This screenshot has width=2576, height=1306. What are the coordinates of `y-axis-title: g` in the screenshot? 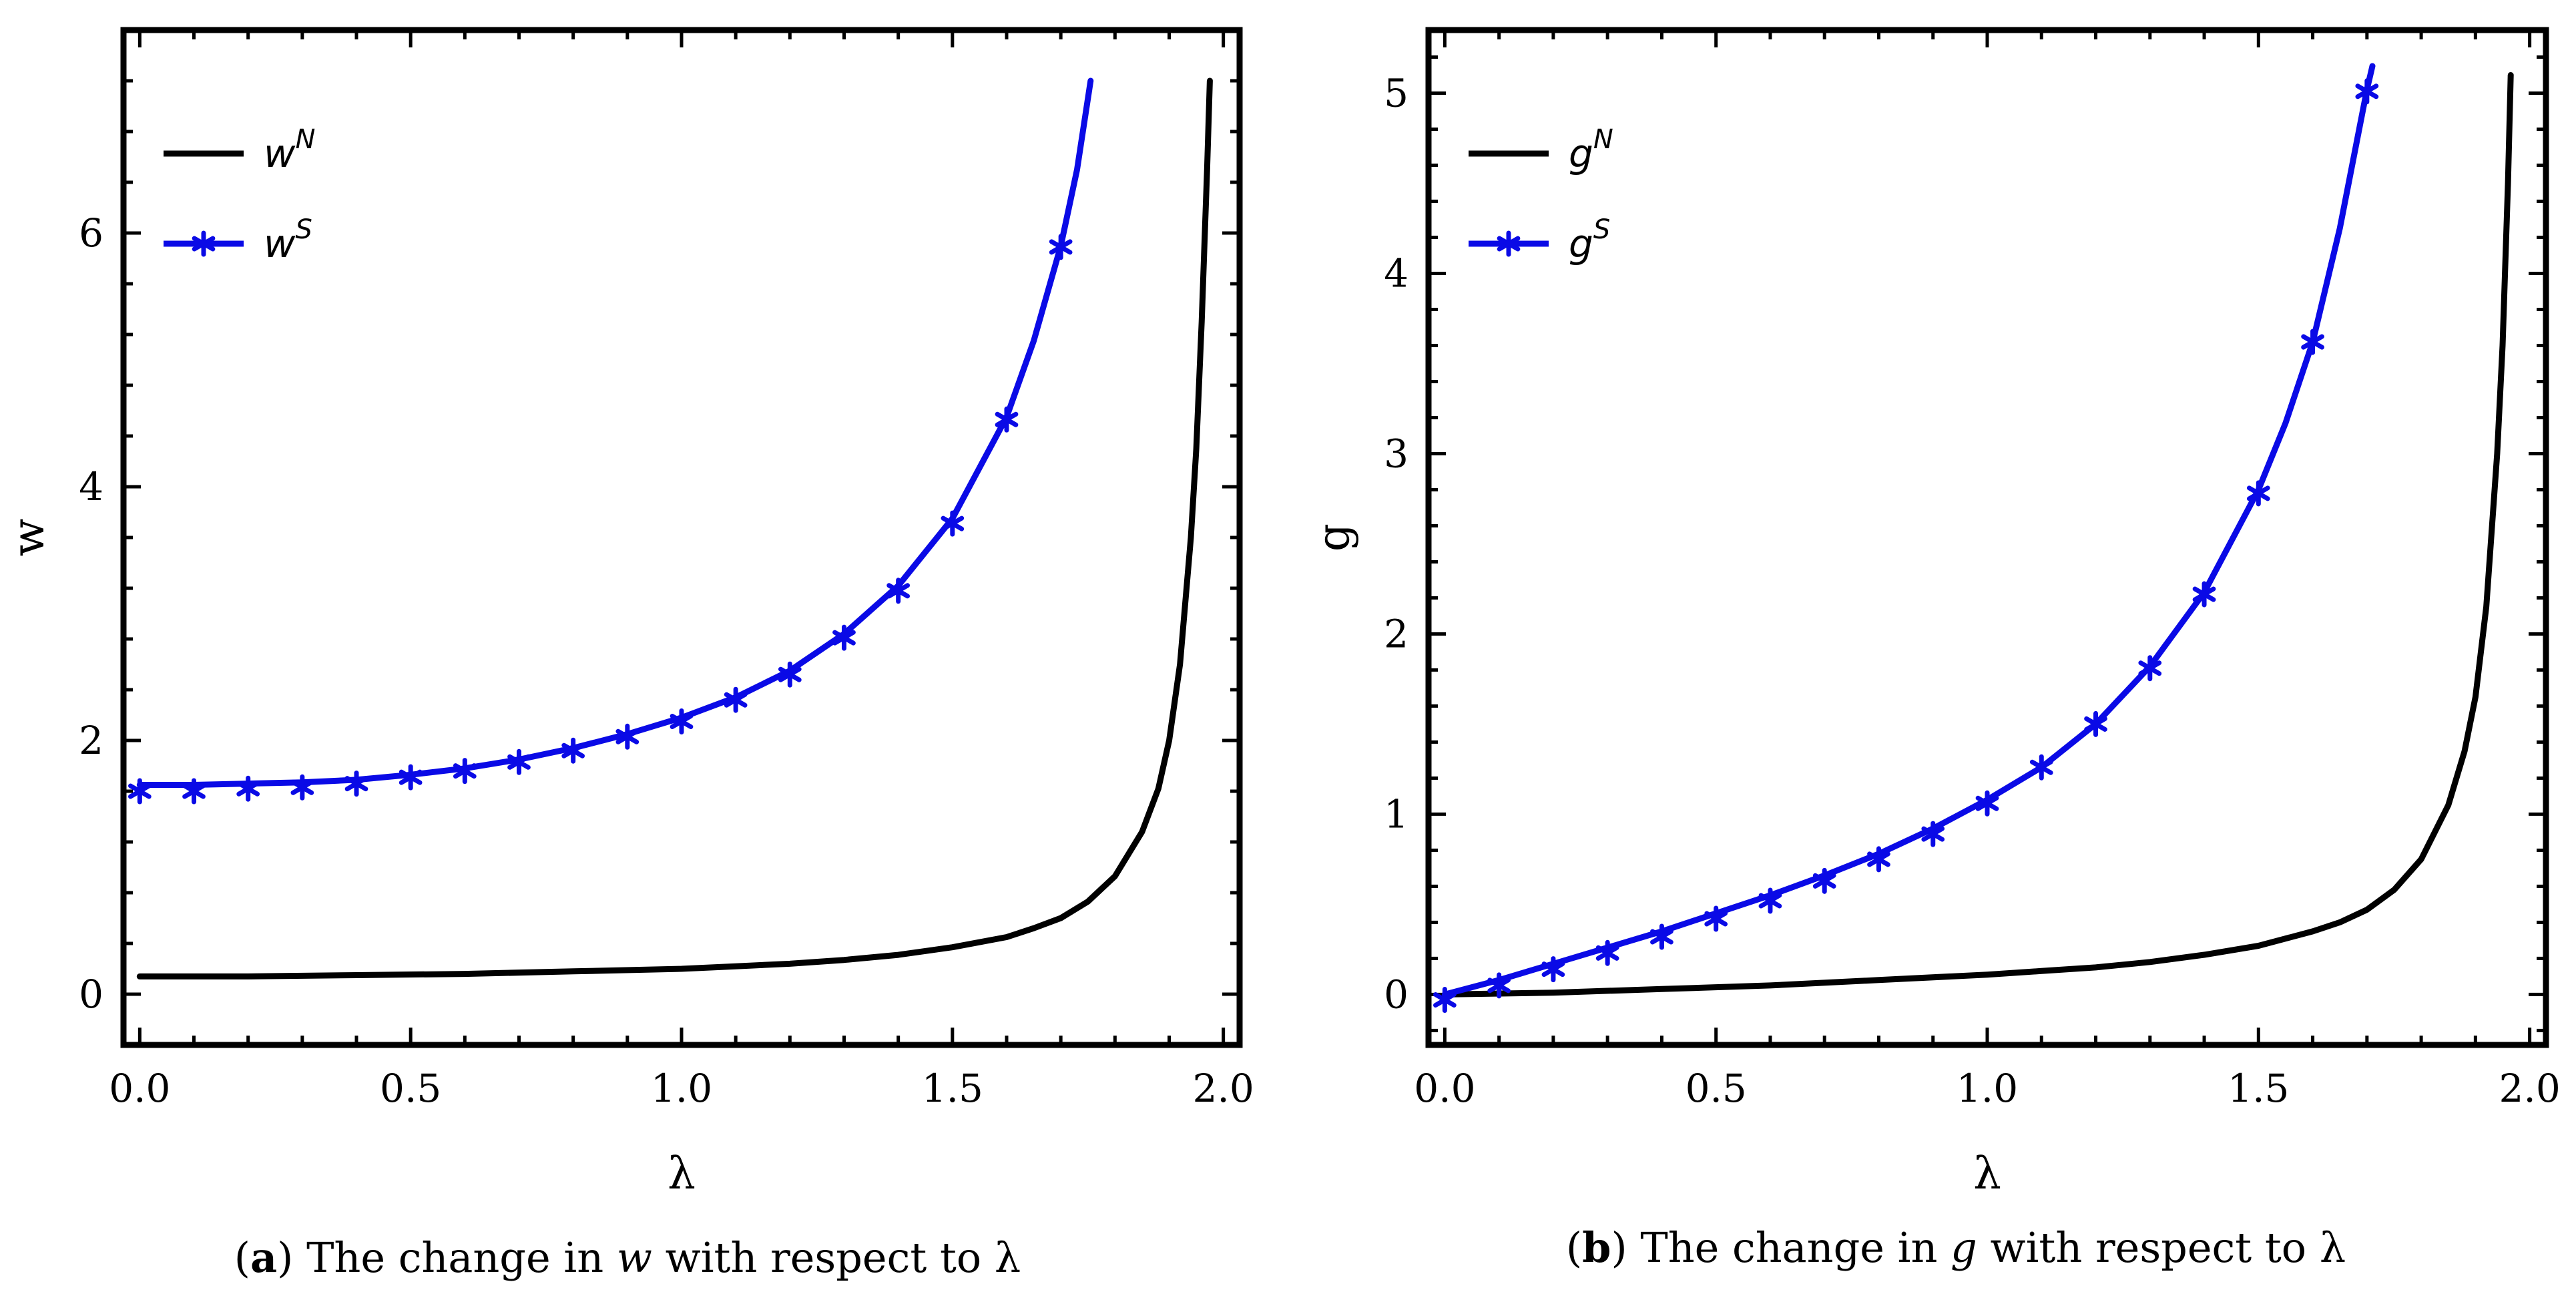 It's located at (1333, 537).